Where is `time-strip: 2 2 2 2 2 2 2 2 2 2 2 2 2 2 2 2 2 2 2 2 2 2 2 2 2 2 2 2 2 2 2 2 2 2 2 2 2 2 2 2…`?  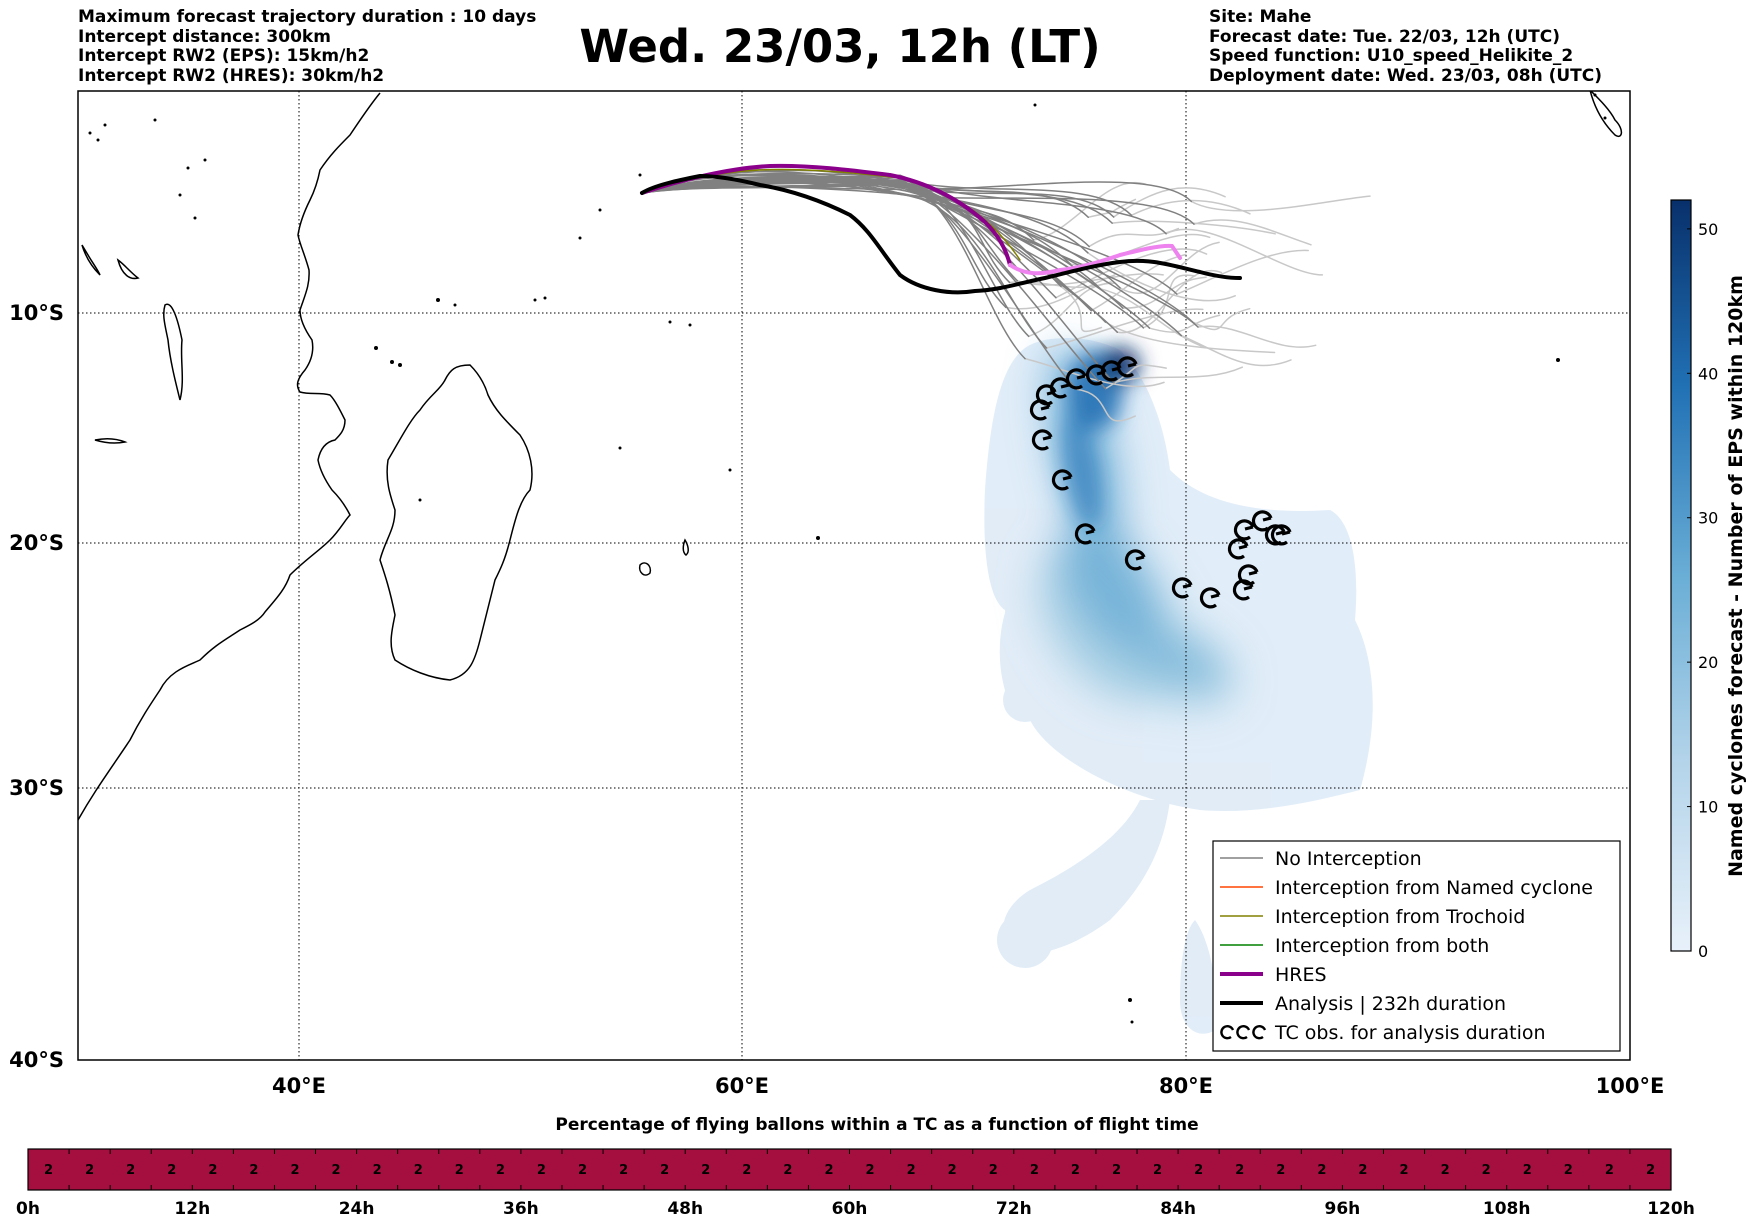
time-strip: 2 2 2 2 2 2 2 2 2 2 2 2 2 2 2 2 2 2 2 2 2 2 2 2 2 2 2 2 2 2 2 2 2 2 2 2 2 2 2 2… is located at coordinates (855, 1183).